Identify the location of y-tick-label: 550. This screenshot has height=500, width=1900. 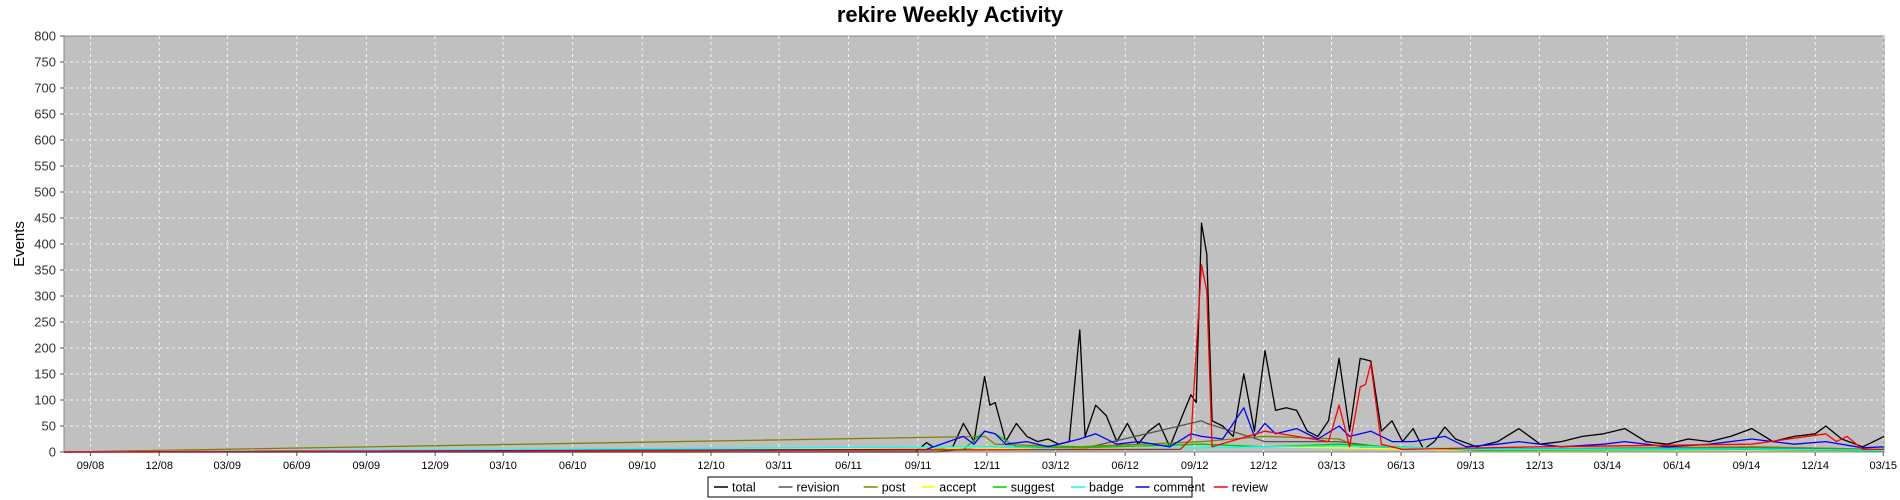
(45, 166).